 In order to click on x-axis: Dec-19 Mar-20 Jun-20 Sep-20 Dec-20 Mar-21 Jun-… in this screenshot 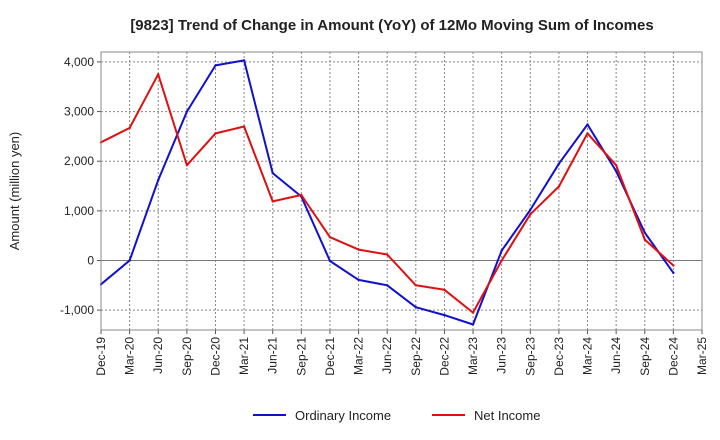, I will do `click(401, 353)`.